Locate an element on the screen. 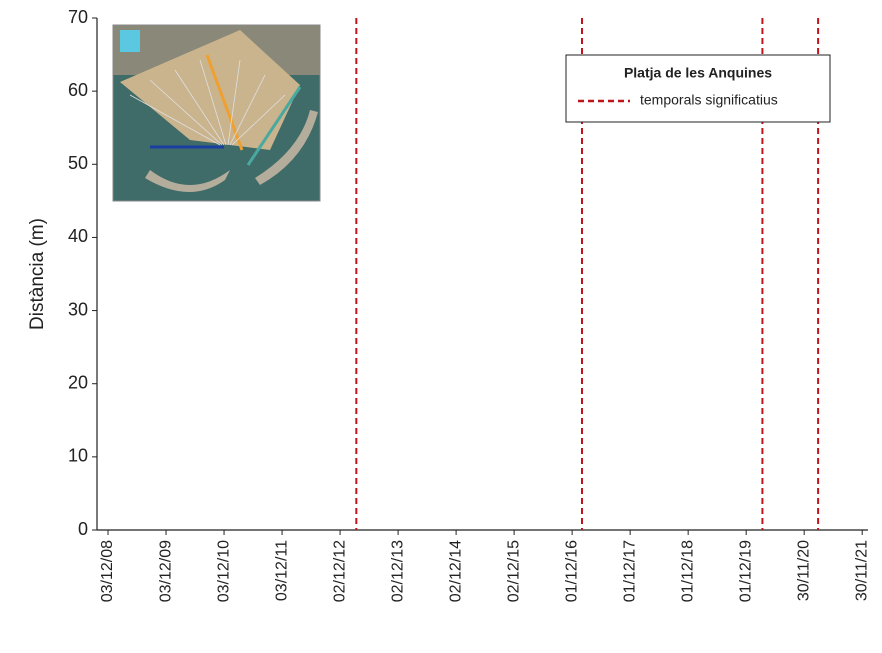 This screenshot has width=882, height=653. x-tick-label: 02/12/15 is located at coordinates (513, 571).